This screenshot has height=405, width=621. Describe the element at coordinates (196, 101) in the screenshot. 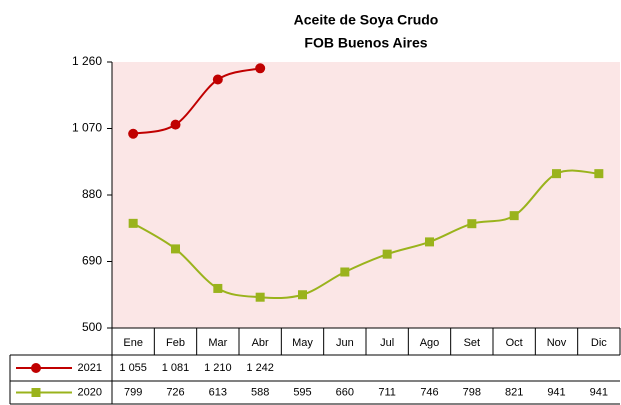

I see `series-line` at that location.